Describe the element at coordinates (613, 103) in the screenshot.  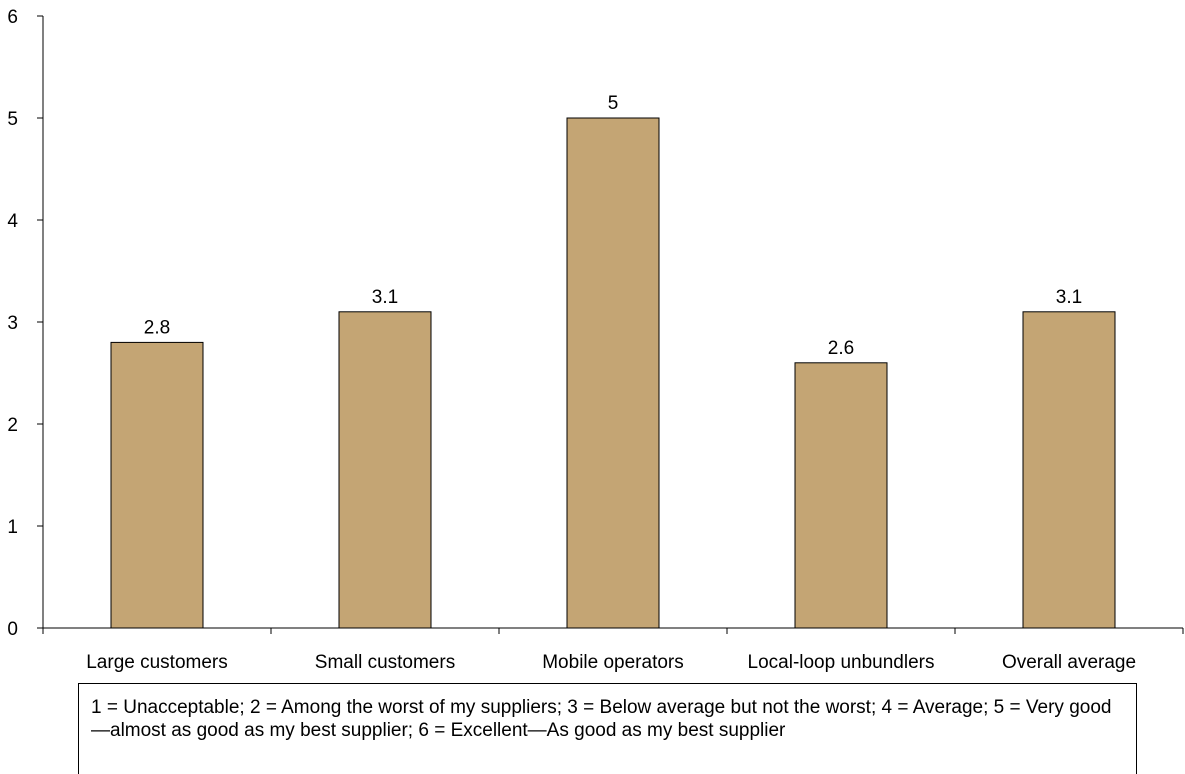
I see `data-label: 5` at that location.